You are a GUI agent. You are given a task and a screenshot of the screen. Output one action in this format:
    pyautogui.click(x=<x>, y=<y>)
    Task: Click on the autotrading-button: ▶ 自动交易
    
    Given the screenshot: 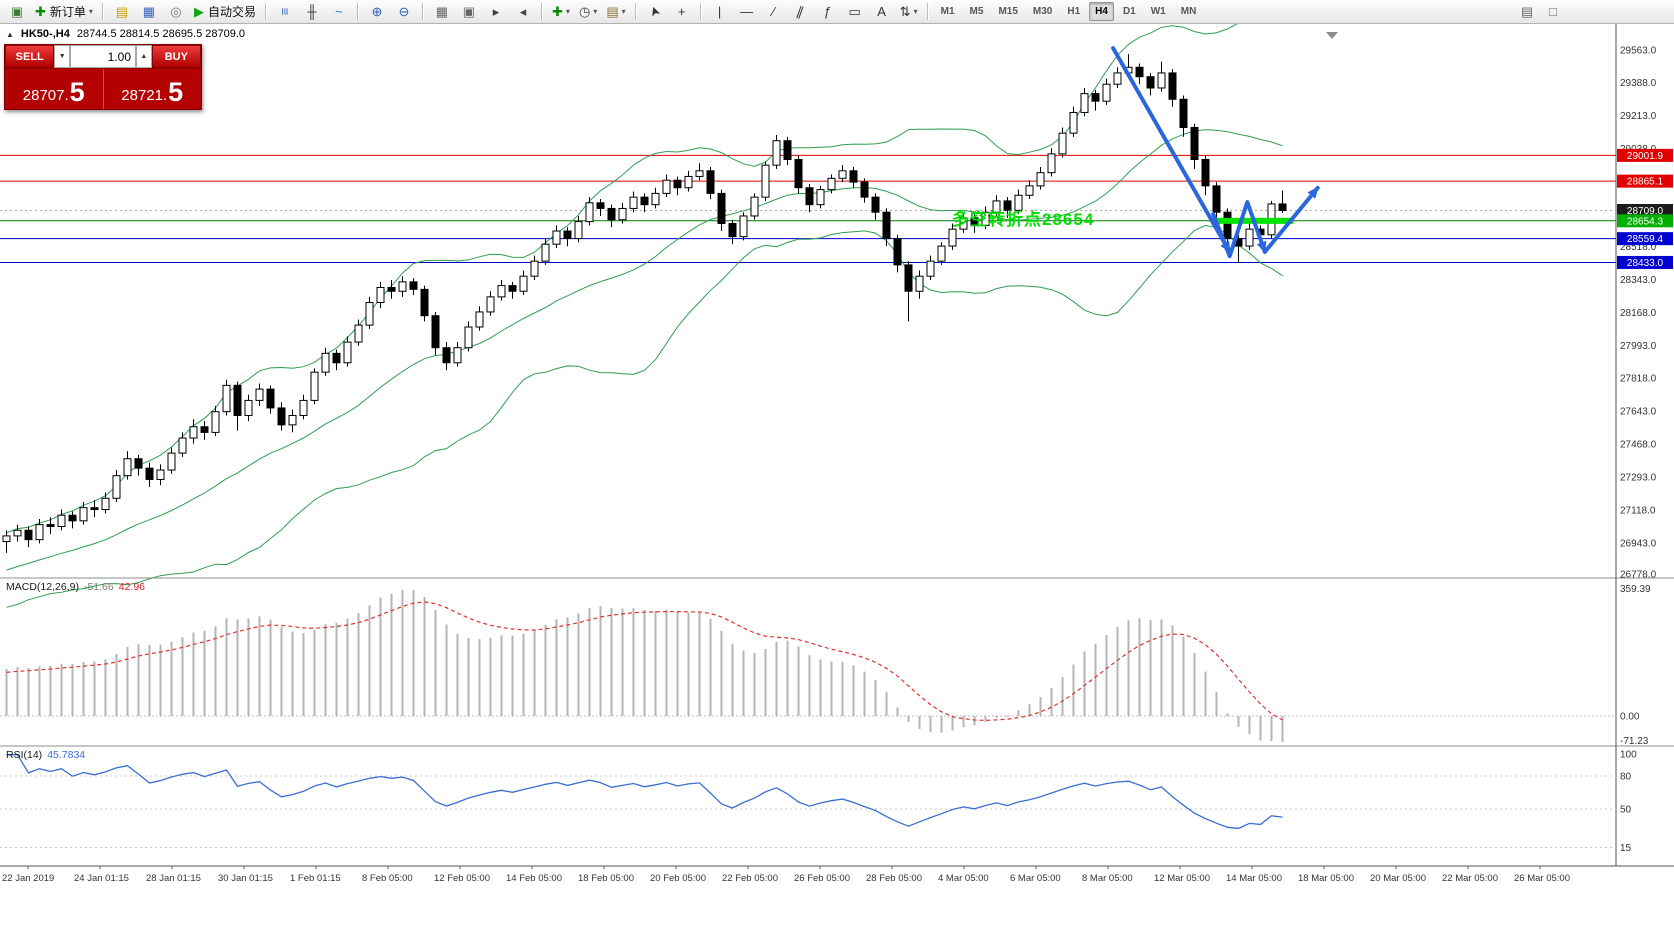 What is the action you would take?
    pyautogui.click(x=225, y=12)
    